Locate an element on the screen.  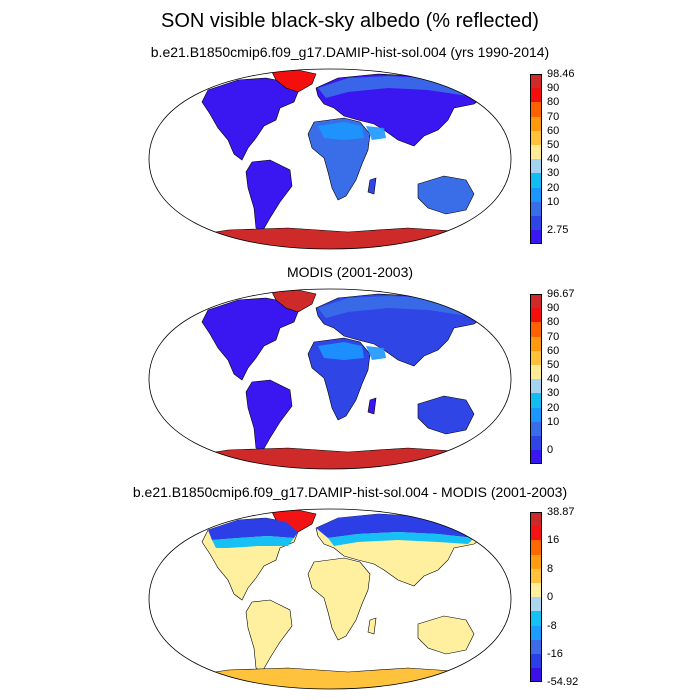
colorbar-label: 98.46 is located at coordinates (561, 74).